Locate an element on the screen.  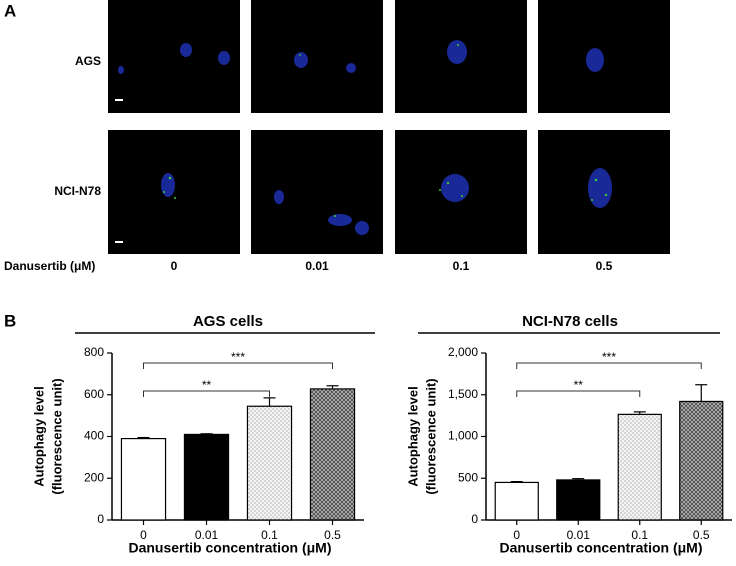
y-tick-label: 1,000 is located at coordinates (463, 436).